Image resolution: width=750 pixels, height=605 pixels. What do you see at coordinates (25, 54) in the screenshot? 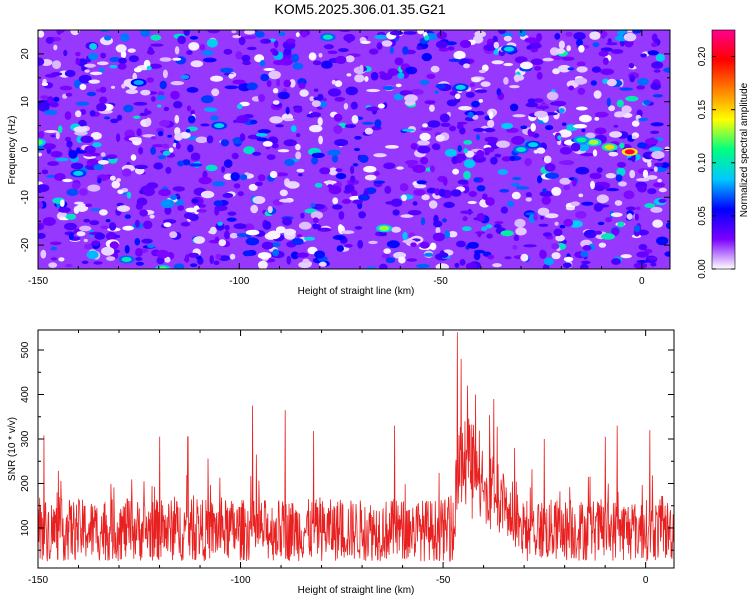
I see `spectrogram-y-tick-label: 20` at bounding box center [25, 54].